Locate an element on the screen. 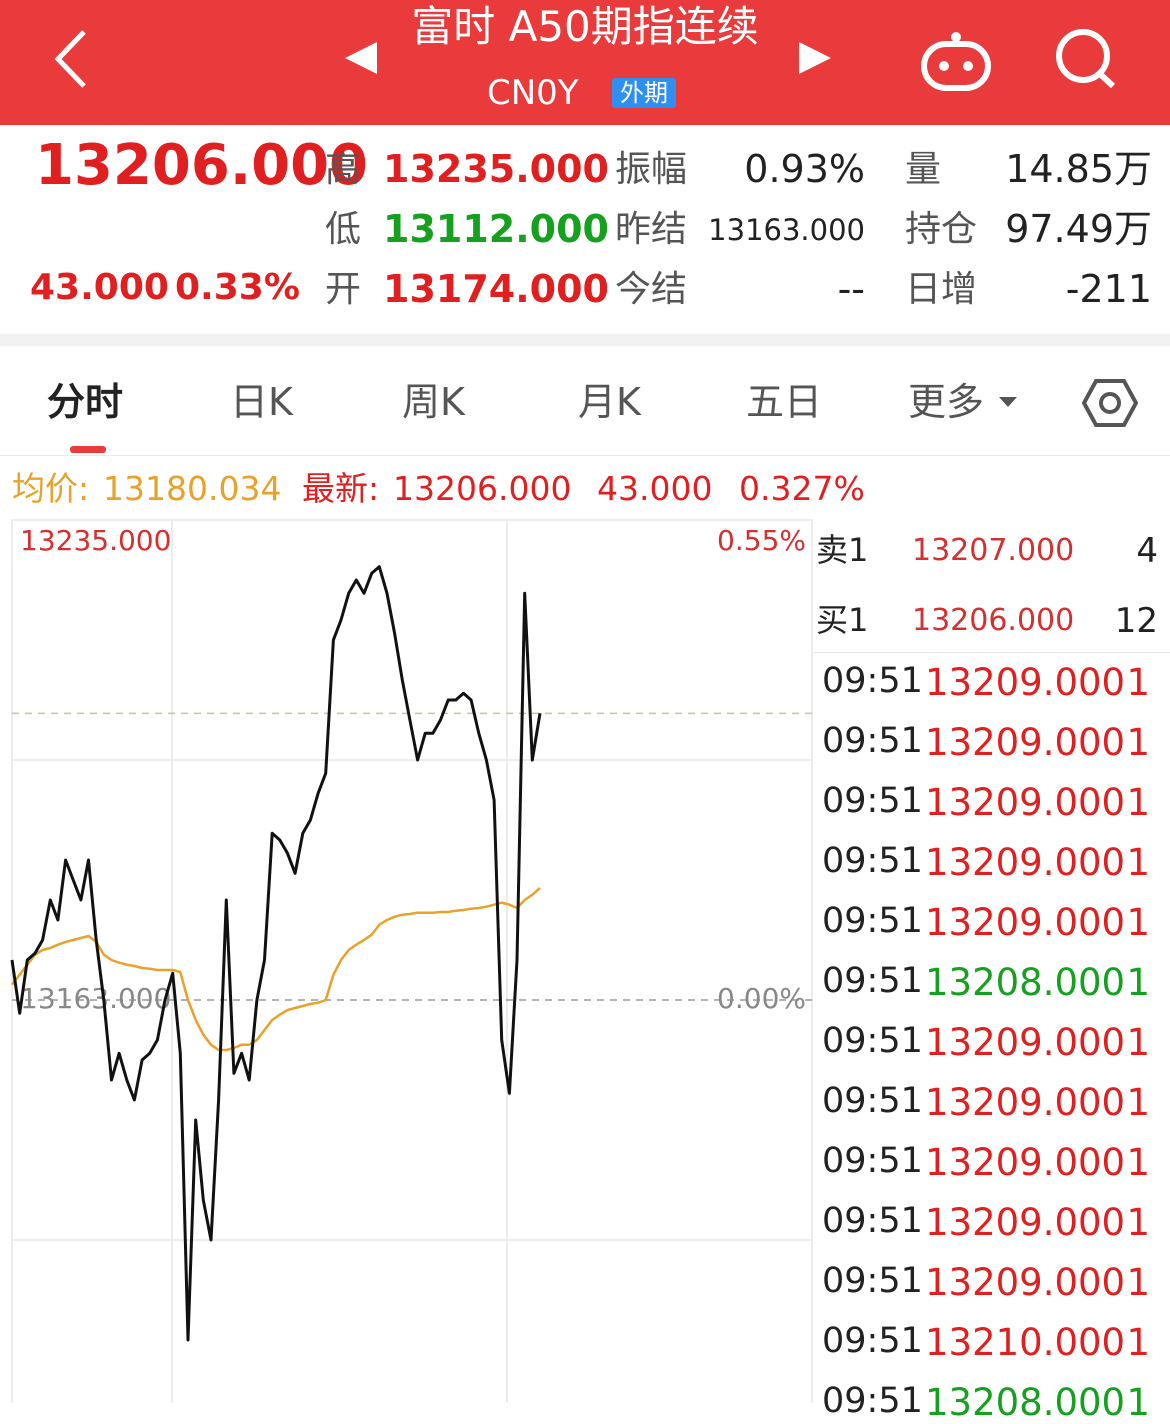 Image resolution: width=1170 pixels, height=1424 pixels. stat-label: 振幅 is located at coordinates (651, 169).